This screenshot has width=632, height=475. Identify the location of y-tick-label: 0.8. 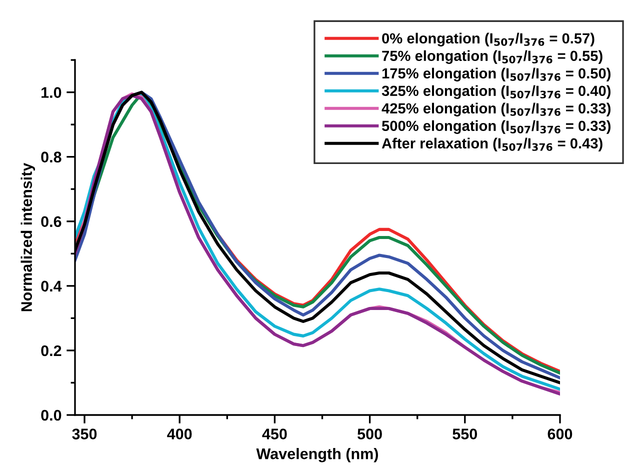
(51, 157).